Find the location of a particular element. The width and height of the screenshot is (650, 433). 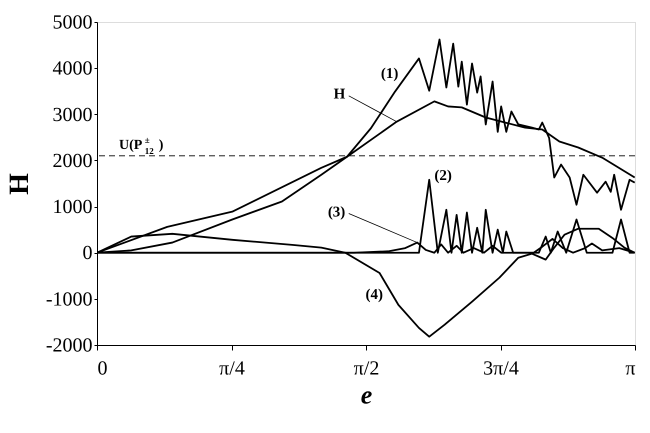

text: (3) is located at coordinates (337, 212).